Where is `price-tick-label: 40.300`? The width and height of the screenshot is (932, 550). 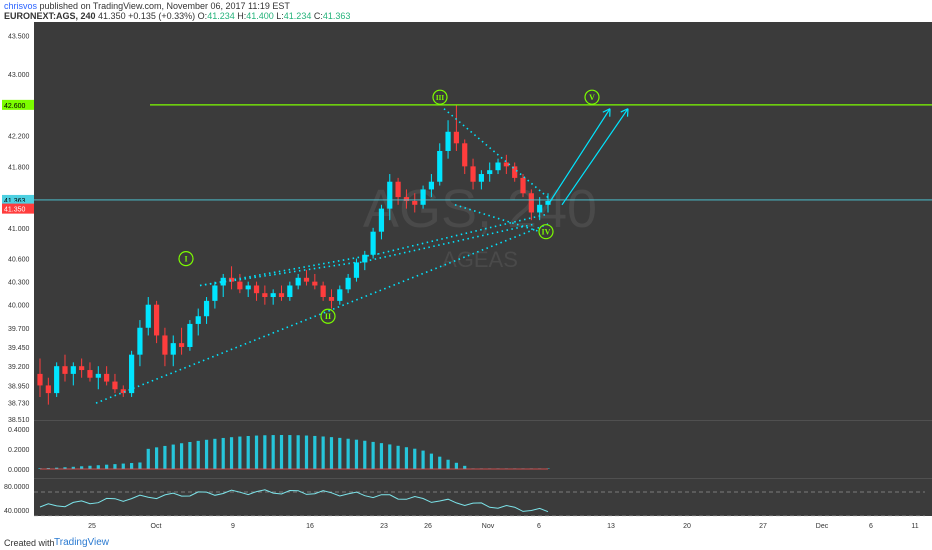 price-tick-label: 40.300 is located at coordinates (19, 283).